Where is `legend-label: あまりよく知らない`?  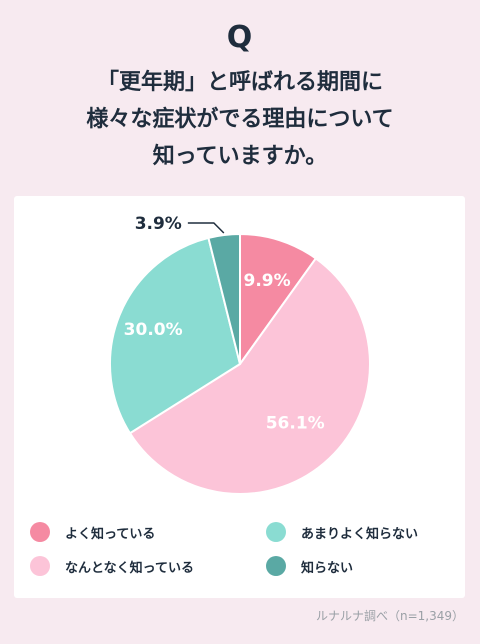
legend-label: あまりよく知らない is located at coordinates (360, 534).